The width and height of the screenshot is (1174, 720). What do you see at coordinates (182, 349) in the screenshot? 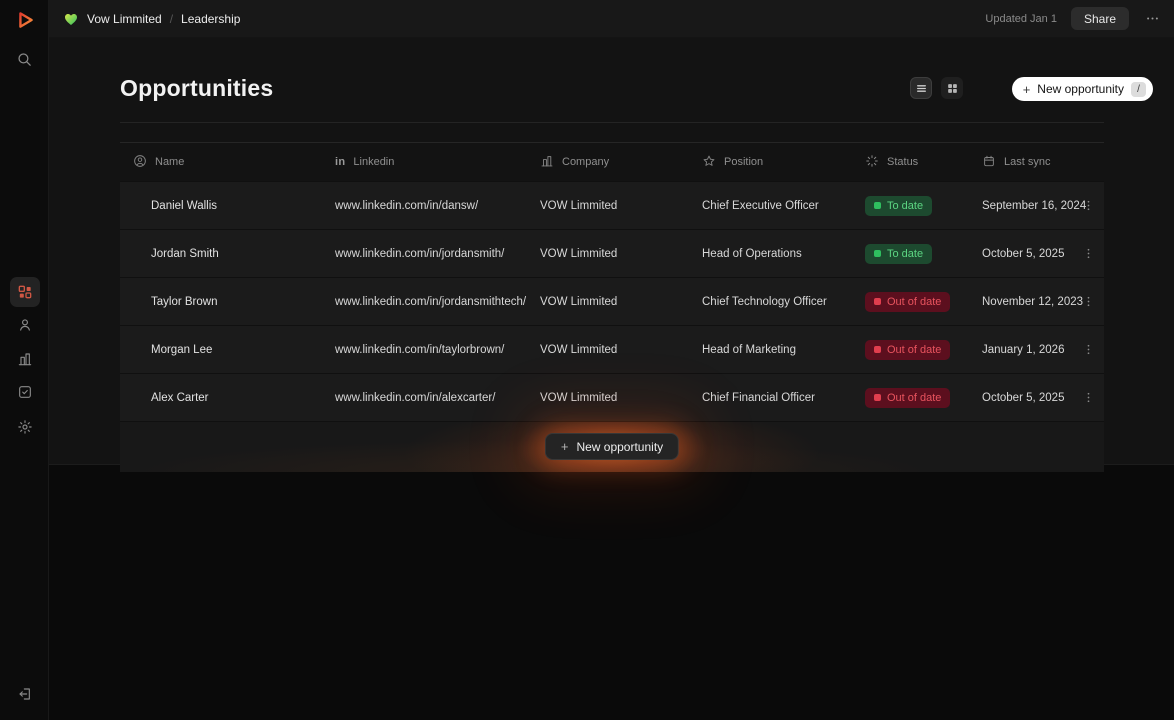
I see `cell-name: Morgan Lee` at bounding box center [182, 349].